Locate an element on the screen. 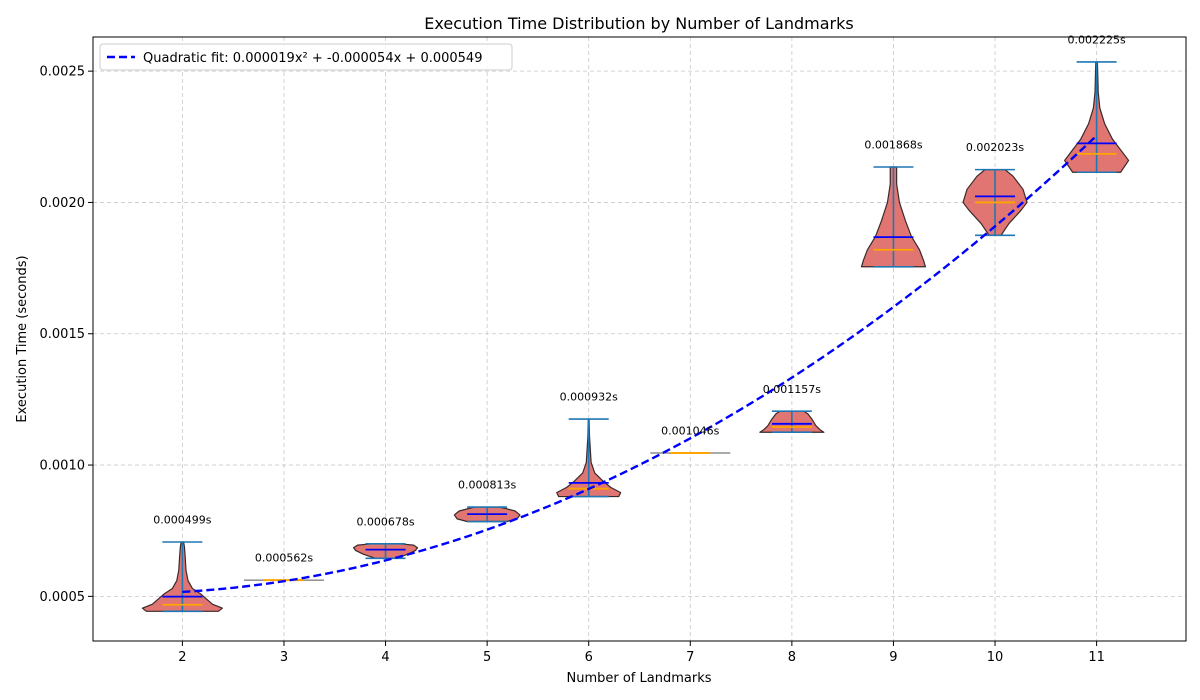  legend-box is located at coordinates (306, 57).